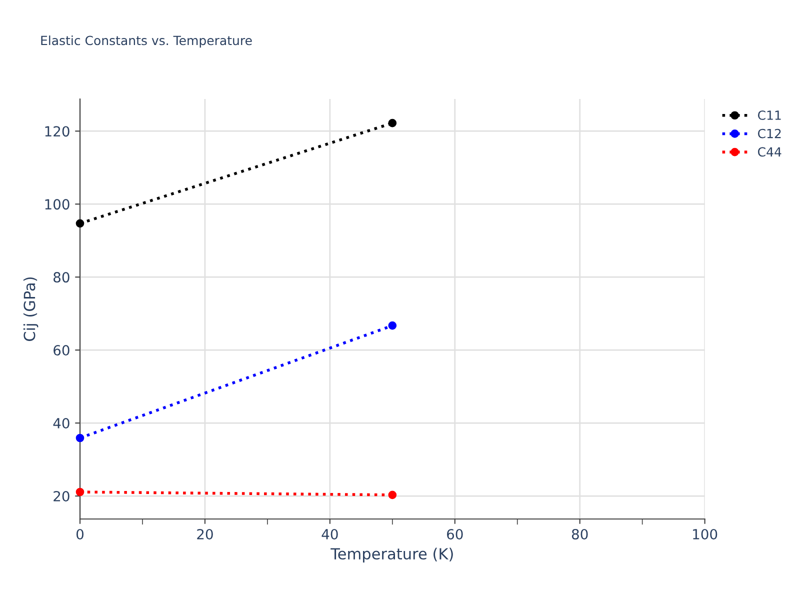 Image resolution: width=800 pixels, height=600 pixels. Describe the element at coordinates (205, 534) in the screenshot. I see `x-tick-label: 20` at that location.